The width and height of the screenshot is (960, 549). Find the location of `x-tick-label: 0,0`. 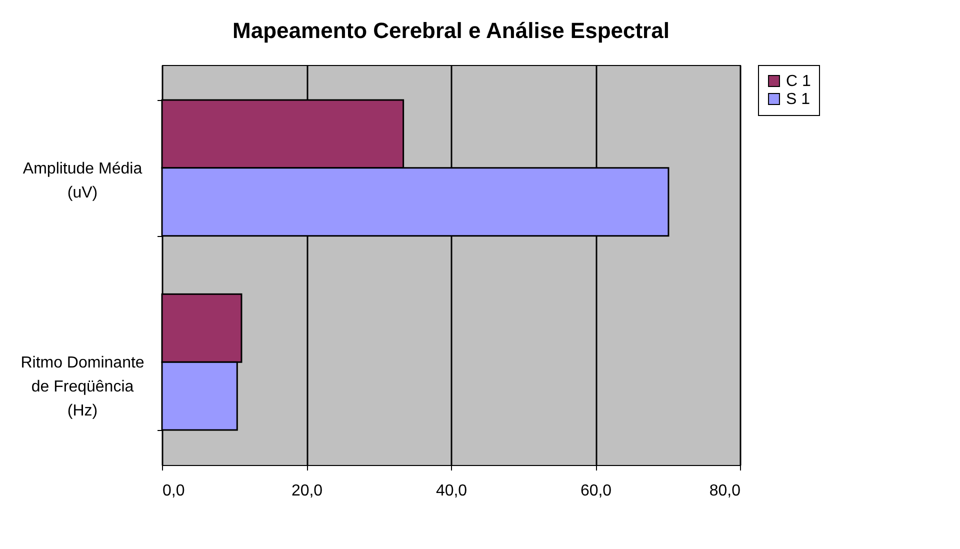

x-tick-label: 0,0 is located at coordinates (173, 491).